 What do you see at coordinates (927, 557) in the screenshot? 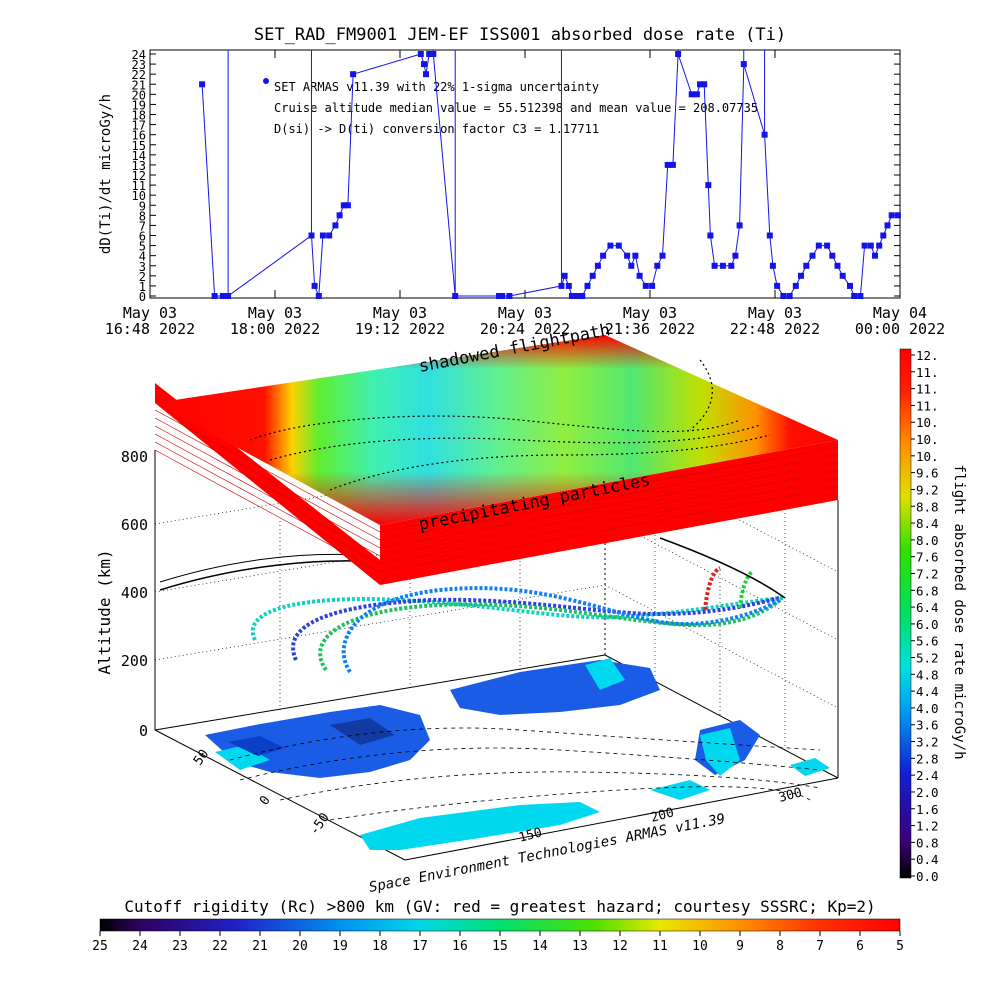
I see `colorbar-tick-label: 7.6` at bounding box center [927, 557].